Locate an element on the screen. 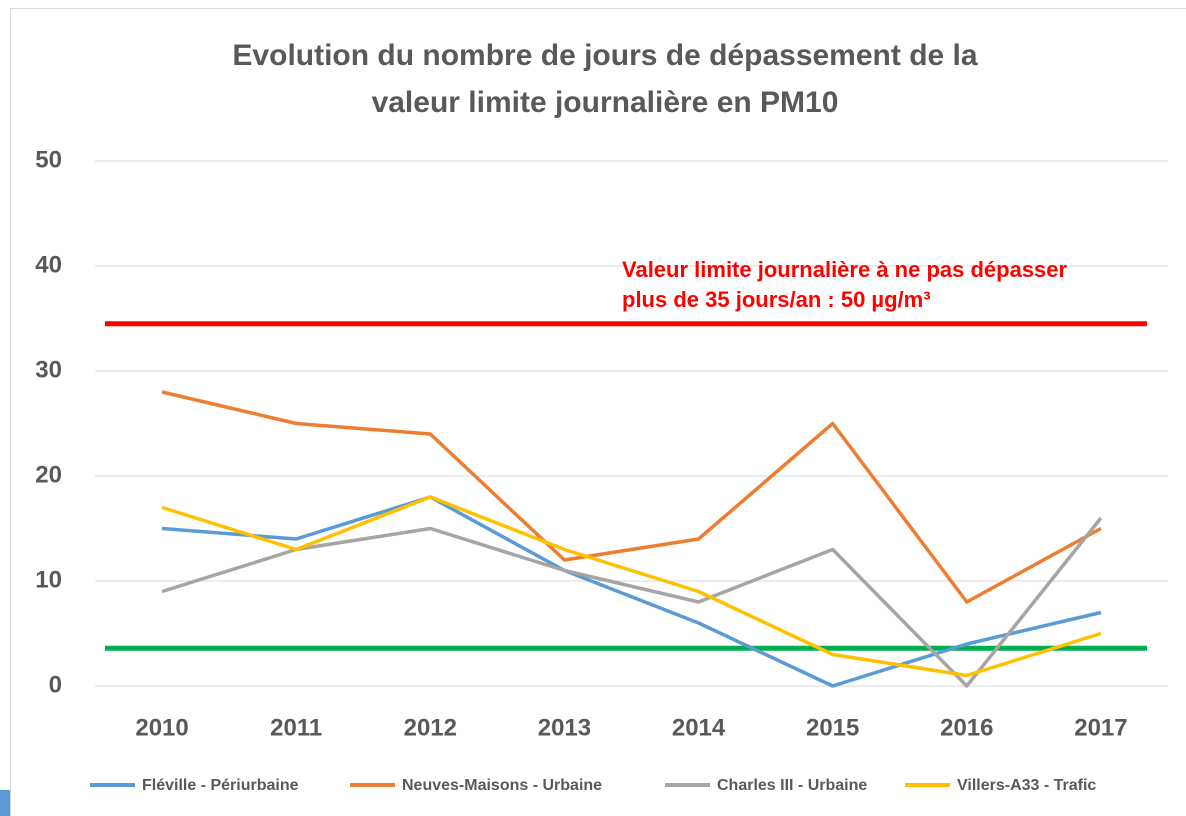 Image resolution: width=1186 pixels, height=816 pixels. y-tick-label: 30 is located at coordinates (48, 369).